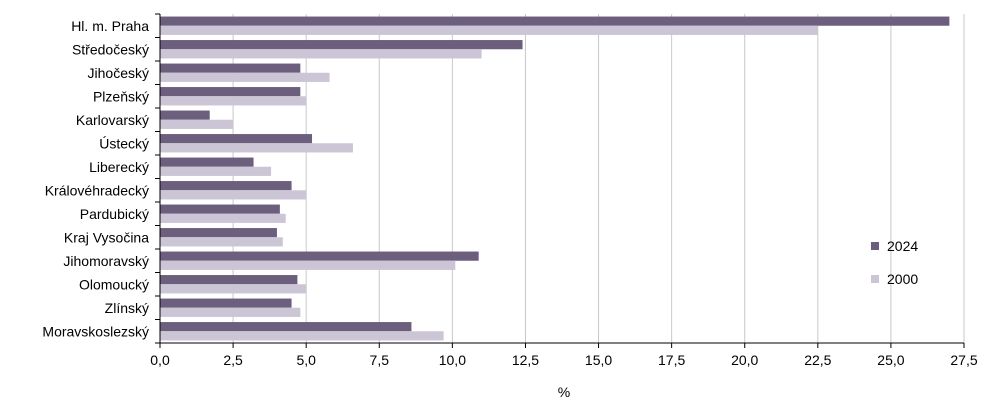 The width and height of the screenshot is (1004, 404). Describe the element at coordinates (124, 143) in the screenshot. I see `category-label: Ústecký` at that location.